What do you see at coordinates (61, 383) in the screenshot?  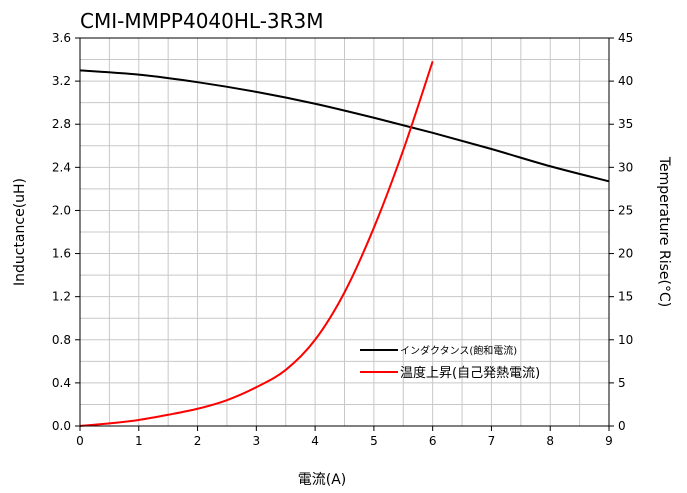 I see `y-tick-label: 0.4` at bounding box center [61, 383].